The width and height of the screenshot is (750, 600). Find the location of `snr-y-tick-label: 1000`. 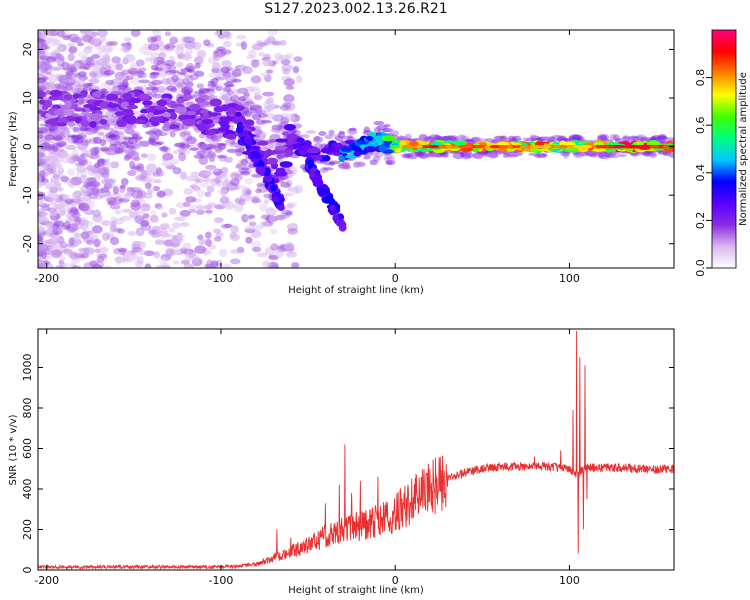

snr-y-tick-label: 1000 is located at coordinates (27, 367).